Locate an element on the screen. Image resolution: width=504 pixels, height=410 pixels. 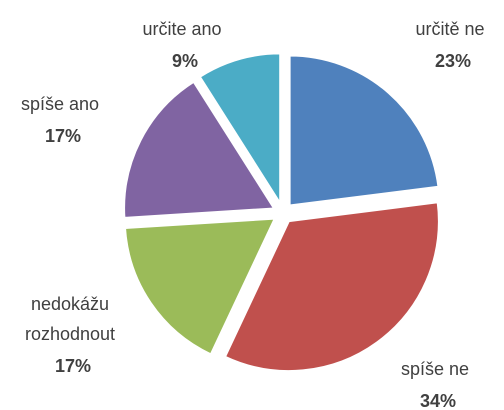
value-label: 23% is located at coordinates (453, 61).